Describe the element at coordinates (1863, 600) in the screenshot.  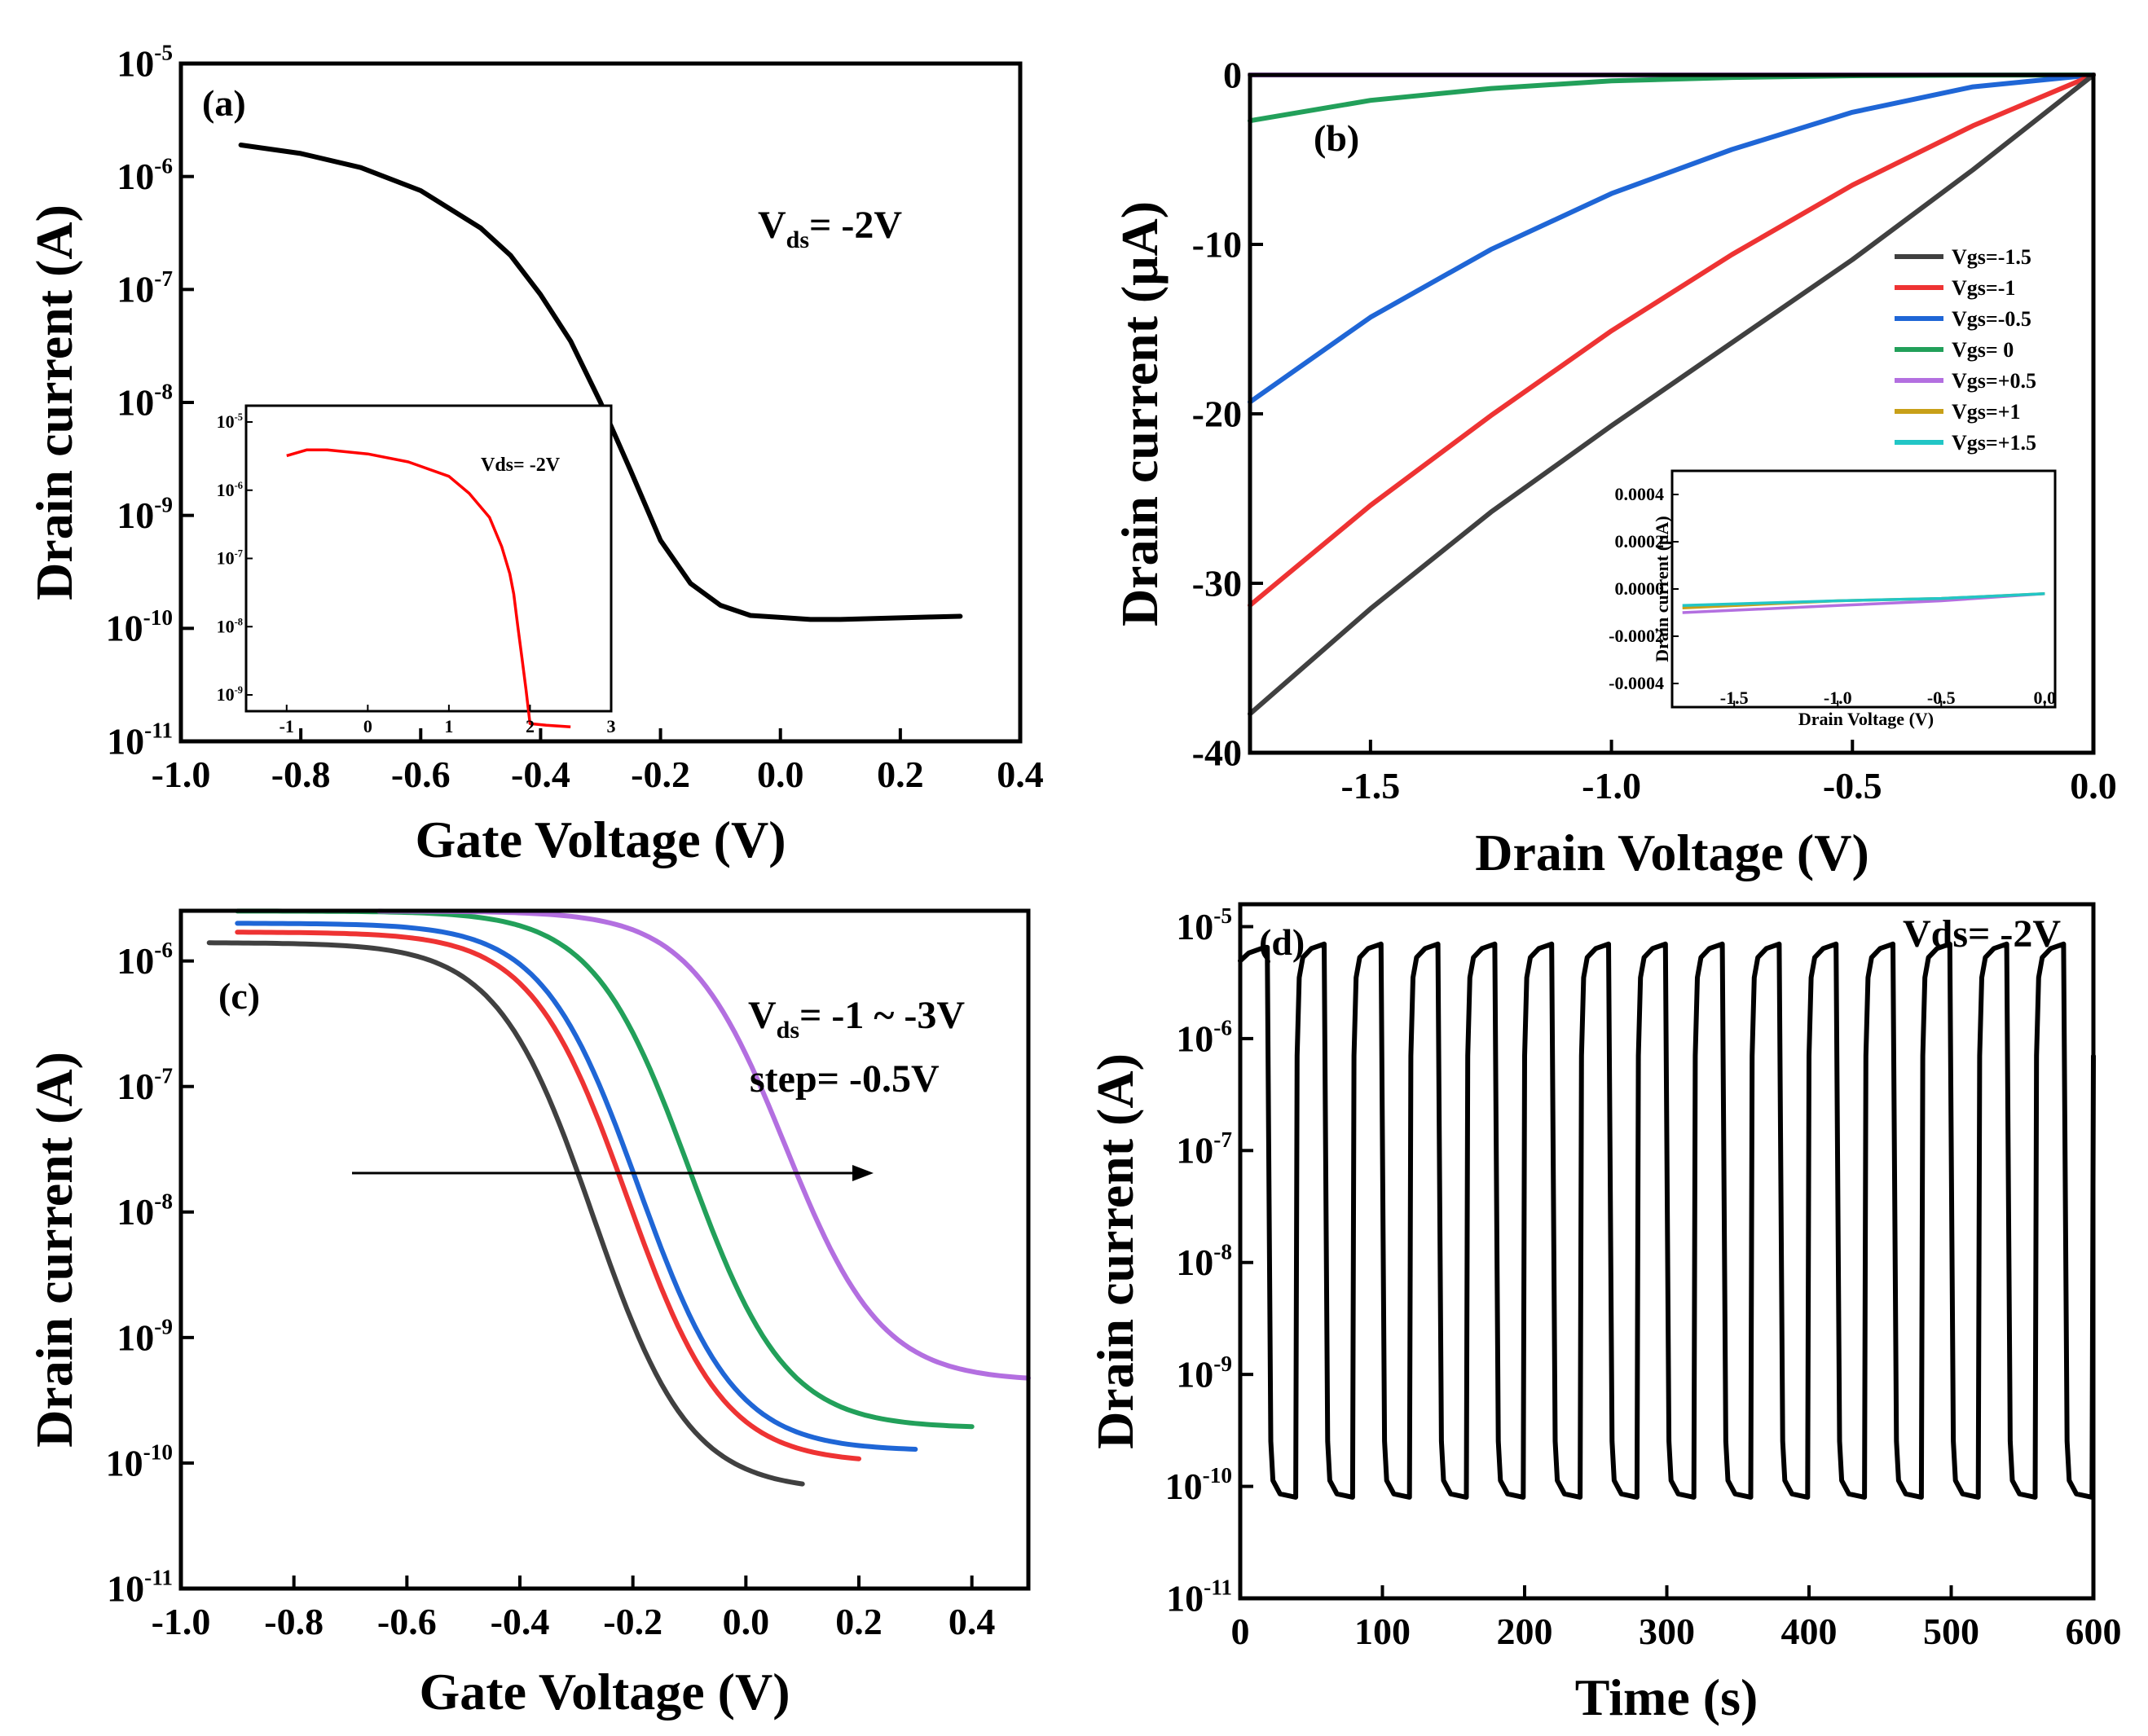
I see `b-inset-series-line` at that location.